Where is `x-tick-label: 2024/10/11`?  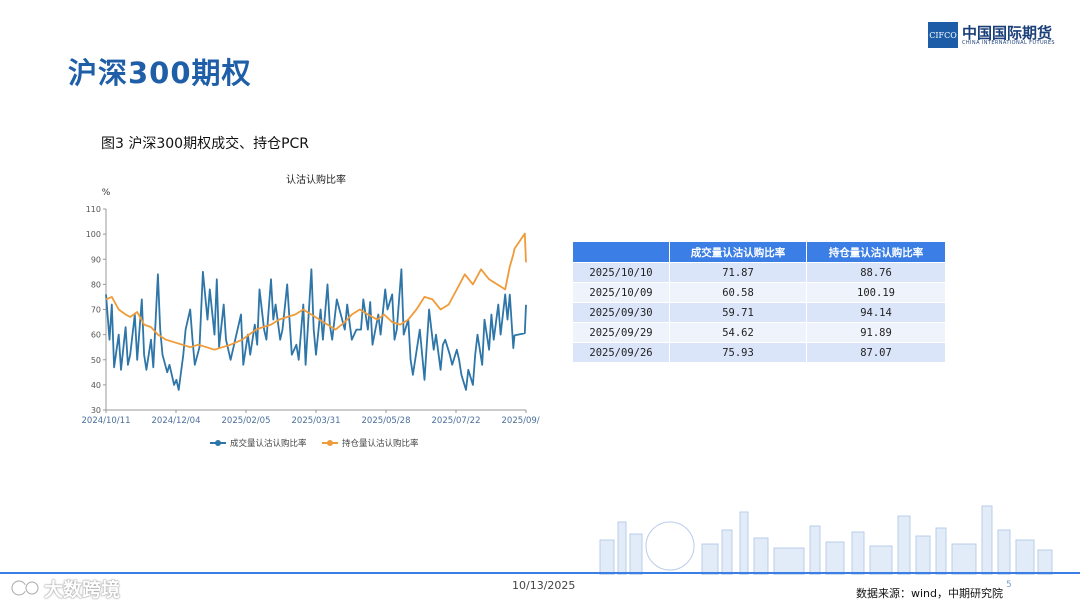 x-tick-label: 2024/10/11 is located at coordinates (106, 421).